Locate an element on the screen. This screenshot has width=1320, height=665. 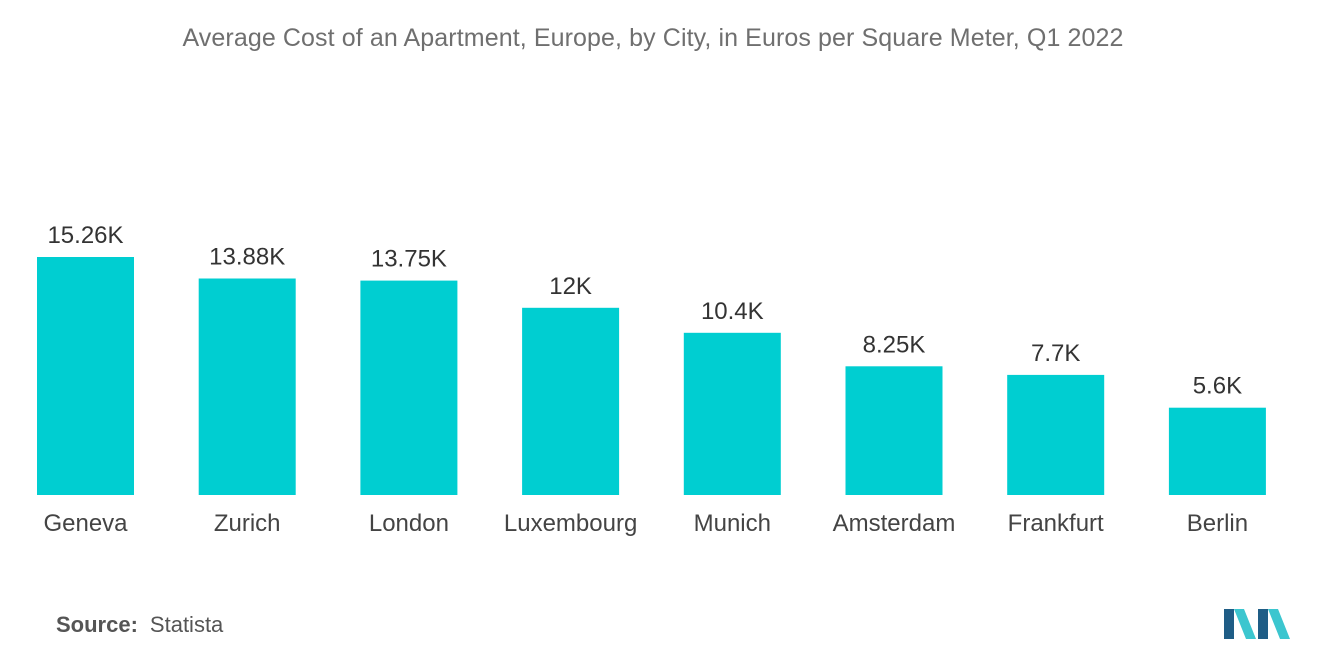
source-line: Source: Statista is located at coordinates (139, 625).